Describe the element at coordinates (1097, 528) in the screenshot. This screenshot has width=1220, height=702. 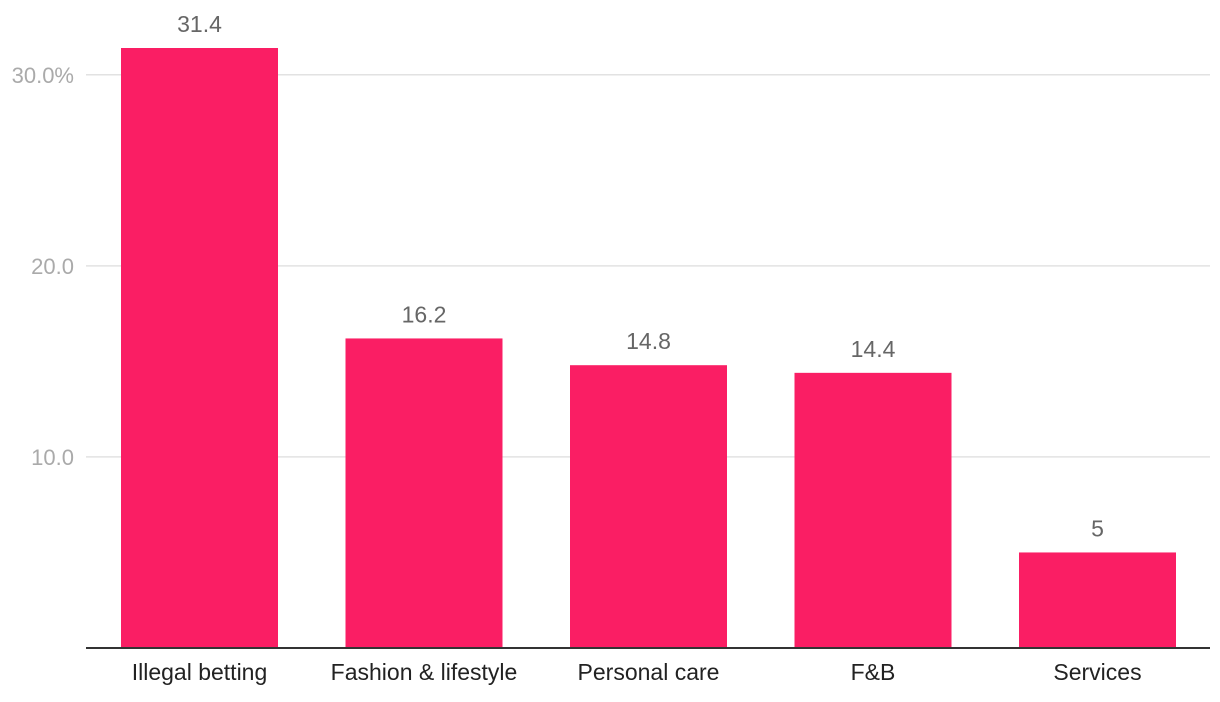
I see `data-label: 5` at that location.